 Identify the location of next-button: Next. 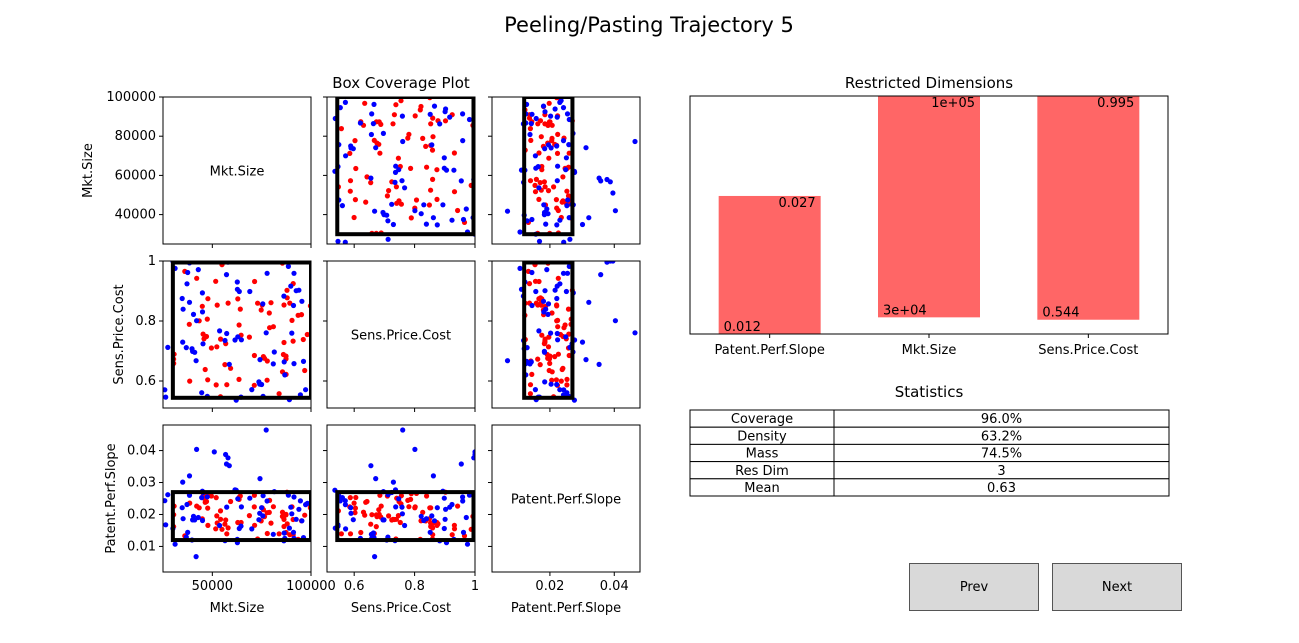
(1117, 587).